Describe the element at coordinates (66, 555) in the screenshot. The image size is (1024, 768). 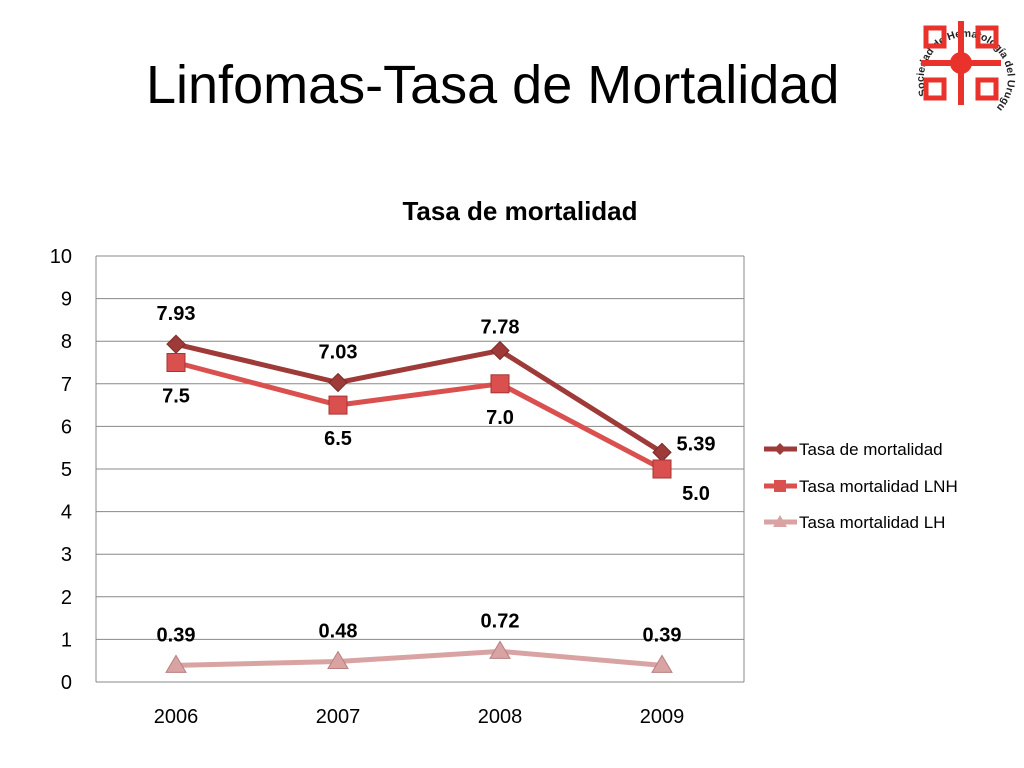
I see `y-tick-label: 3` at that location.